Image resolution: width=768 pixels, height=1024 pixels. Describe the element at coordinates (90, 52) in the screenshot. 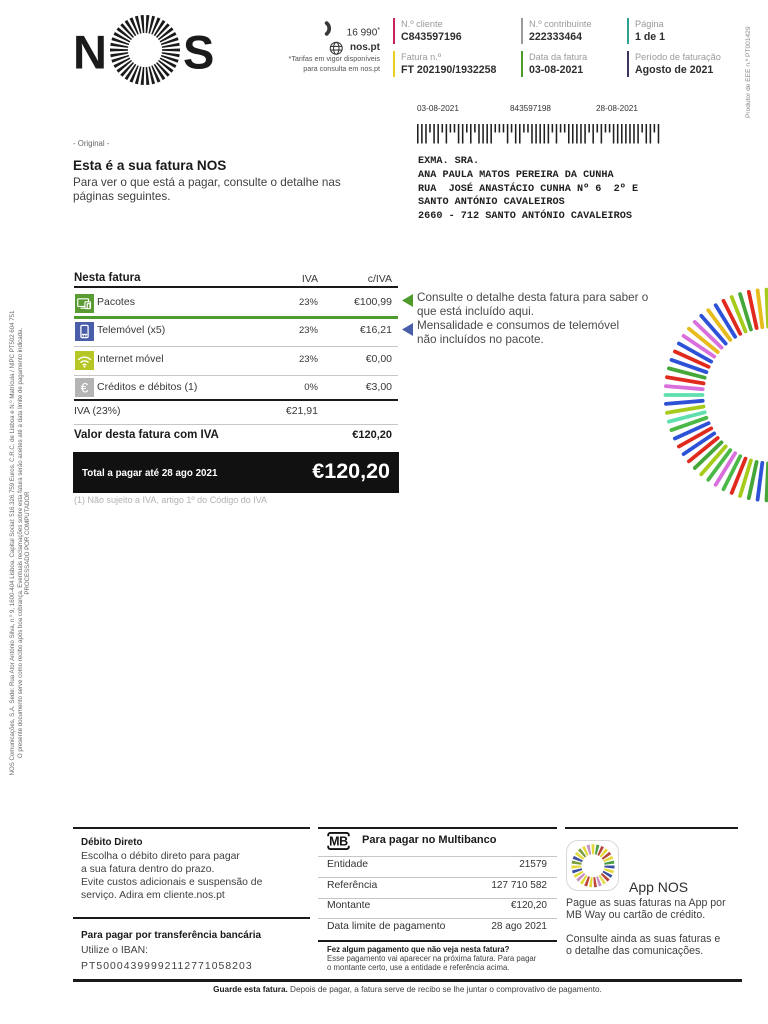

I see `svg-text: N` at that location.